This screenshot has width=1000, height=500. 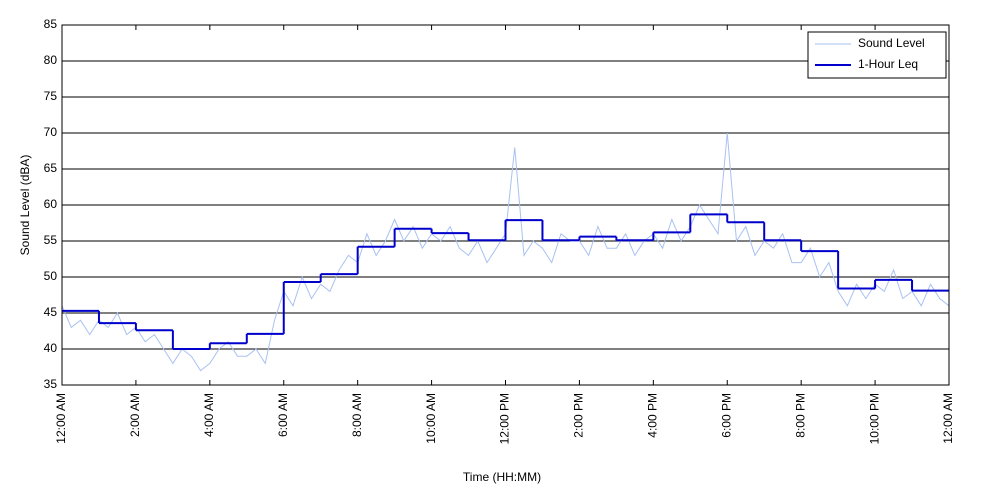 What do you see at coordinates (135, 415) in the screenshot?
I see `x-tick-label: 2:00 AM` at bounding box center [135, 415].